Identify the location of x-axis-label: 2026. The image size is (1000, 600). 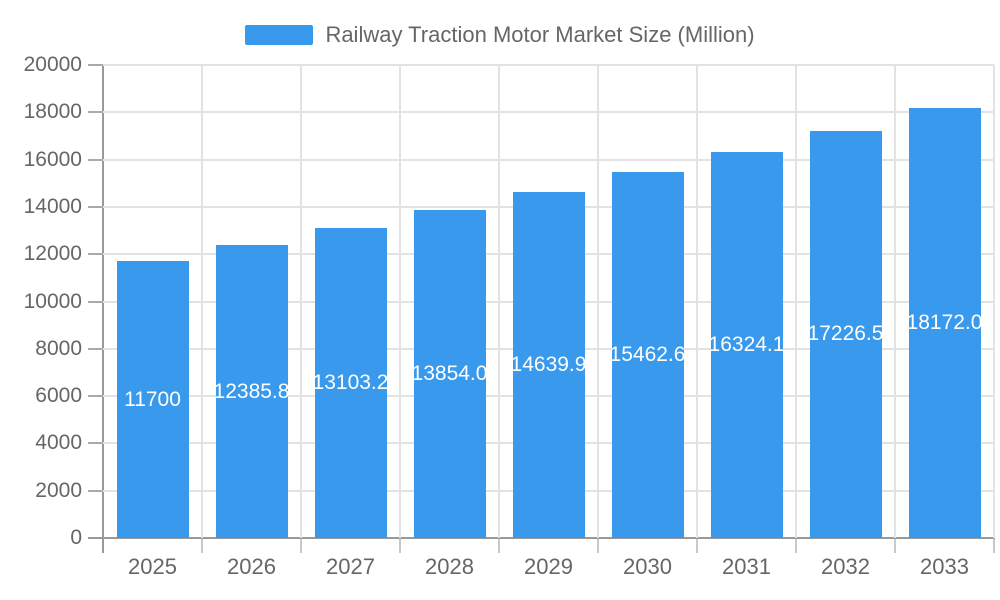
(251, 566).